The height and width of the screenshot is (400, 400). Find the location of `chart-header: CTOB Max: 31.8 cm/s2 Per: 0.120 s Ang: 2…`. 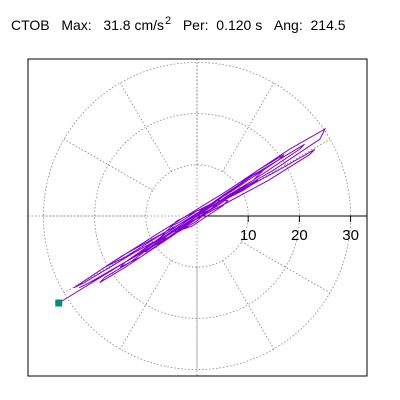

chart-header: CTOB Max: 31.8 cm/s2 Per: 0.120 s Ang: 2… is located at coordinates (178, 24).